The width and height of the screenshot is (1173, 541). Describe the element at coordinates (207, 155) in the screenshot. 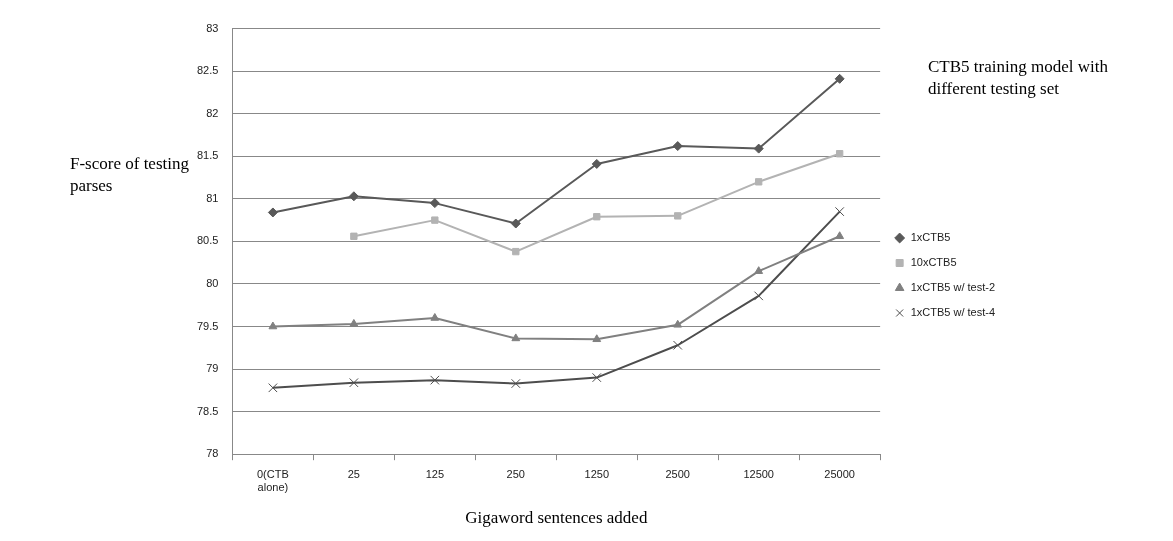

I see `y-tick-label: 81.5` at that location.